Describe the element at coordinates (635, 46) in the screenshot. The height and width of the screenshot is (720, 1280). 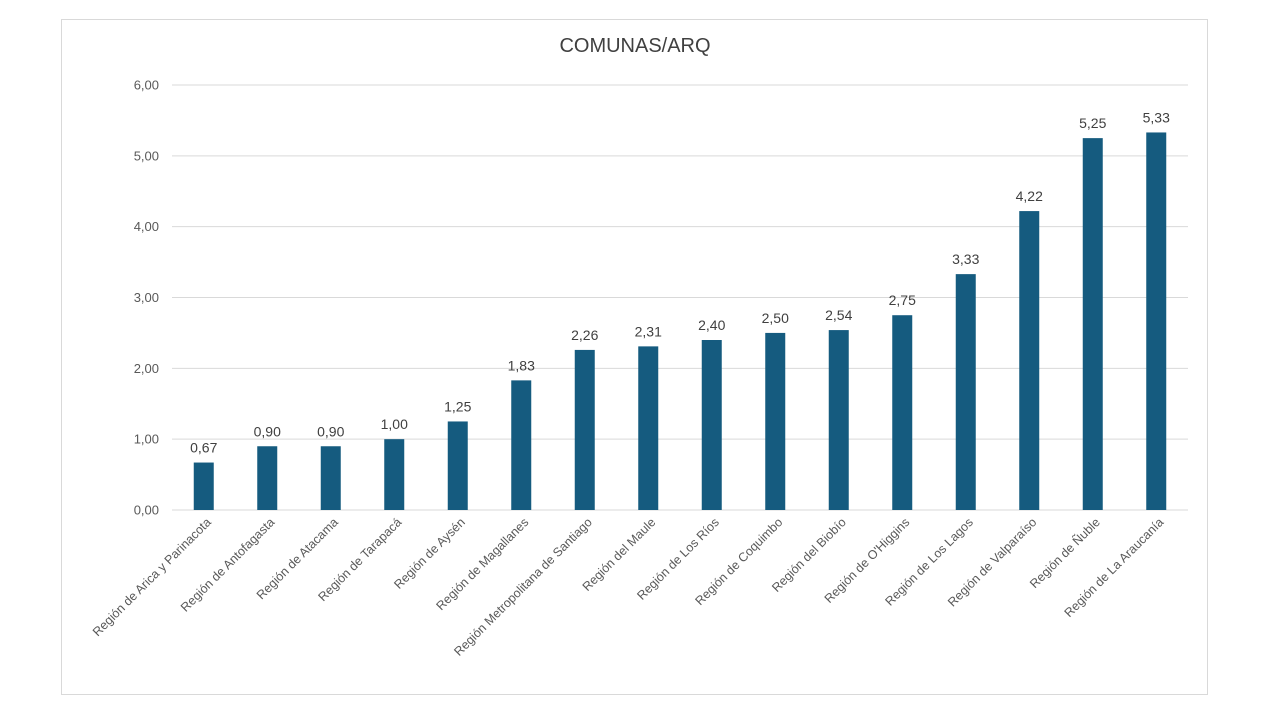
I see `chart-title: COMUNAS/ARQ` at that location.